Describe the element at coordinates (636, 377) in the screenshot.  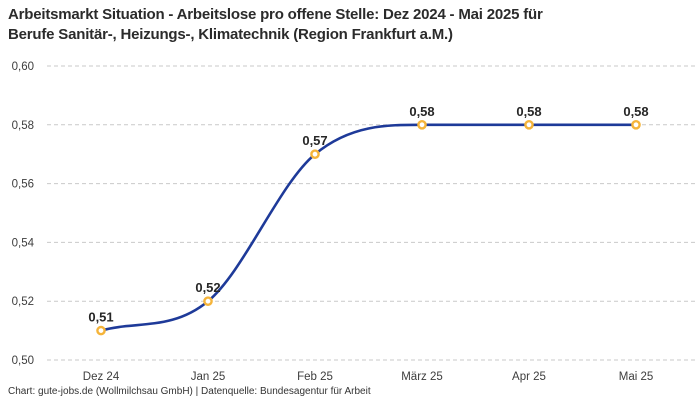
I see `x-axis-tick-label: Mai 25` at that location.